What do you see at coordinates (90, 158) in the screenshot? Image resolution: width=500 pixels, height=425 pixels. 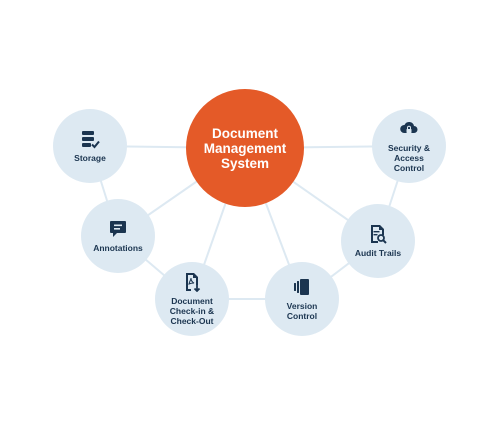 I see `node-storage-label: Storage` at bounding box center [90, 158].